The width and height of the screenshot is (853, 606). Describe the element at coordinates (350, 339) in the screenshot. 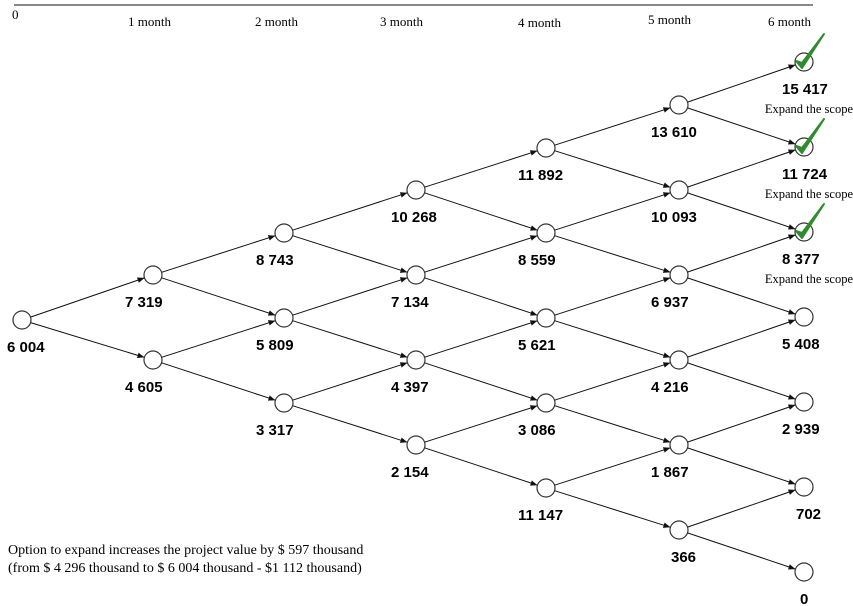

I see `edge-2-1-down` at that location.